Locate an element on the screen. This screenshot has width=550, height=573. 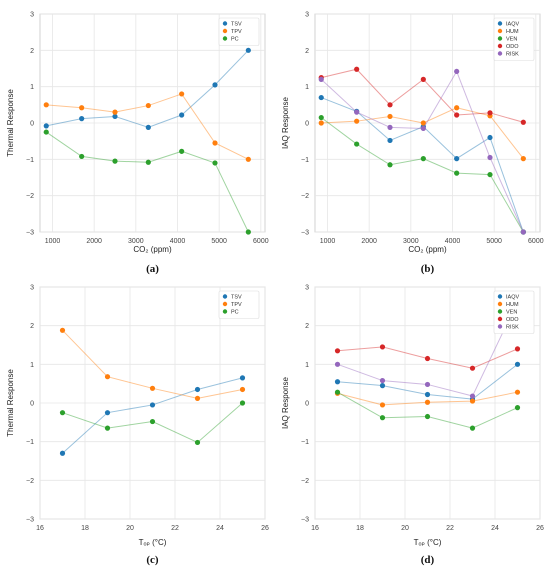
x-tick-label: 18 is located at coordinates (360, 528).